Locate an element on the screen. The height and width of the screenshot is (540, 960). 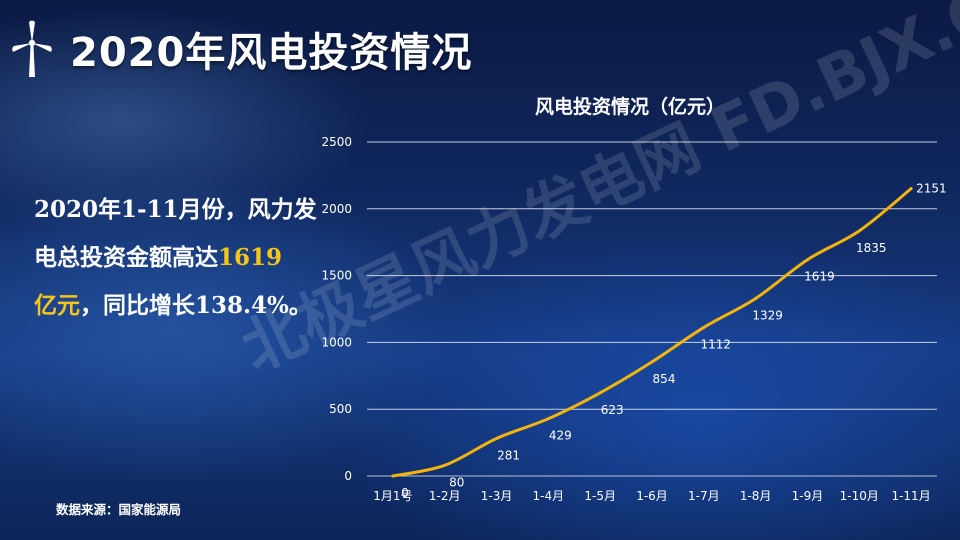
data-label: 1329 is located at coordinates (767, 315).